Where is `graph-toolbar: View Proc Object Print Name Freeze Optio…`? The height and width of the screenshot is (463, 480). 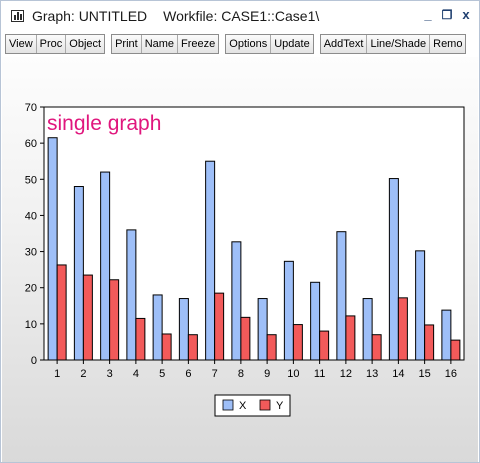
graph-toolbar: View Proc Object Print Name Freeze Optio… is located at coordinates (242, 44).